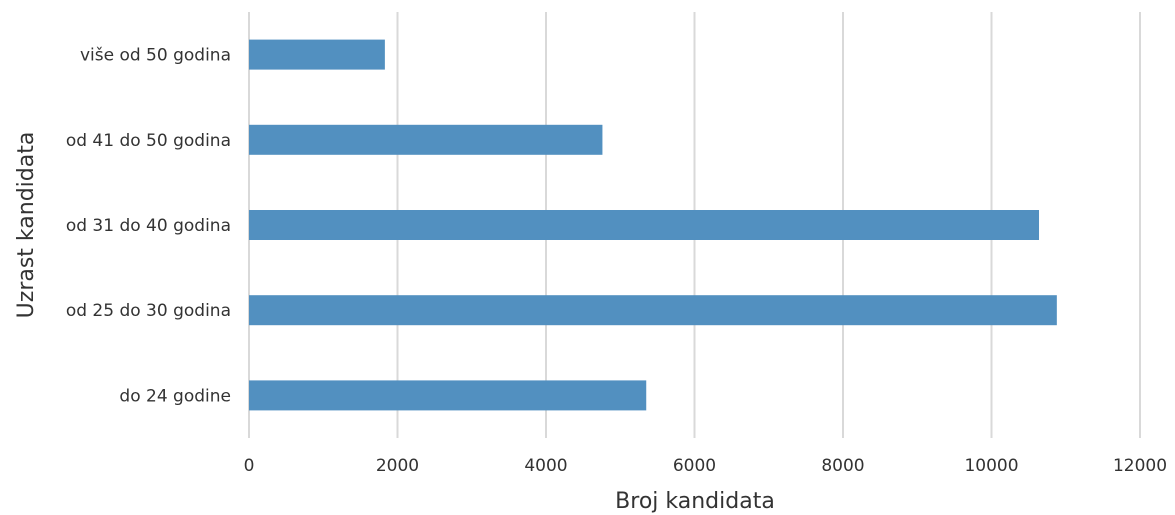  I want to click on x-tick-label: 6000, so click(694, 466).